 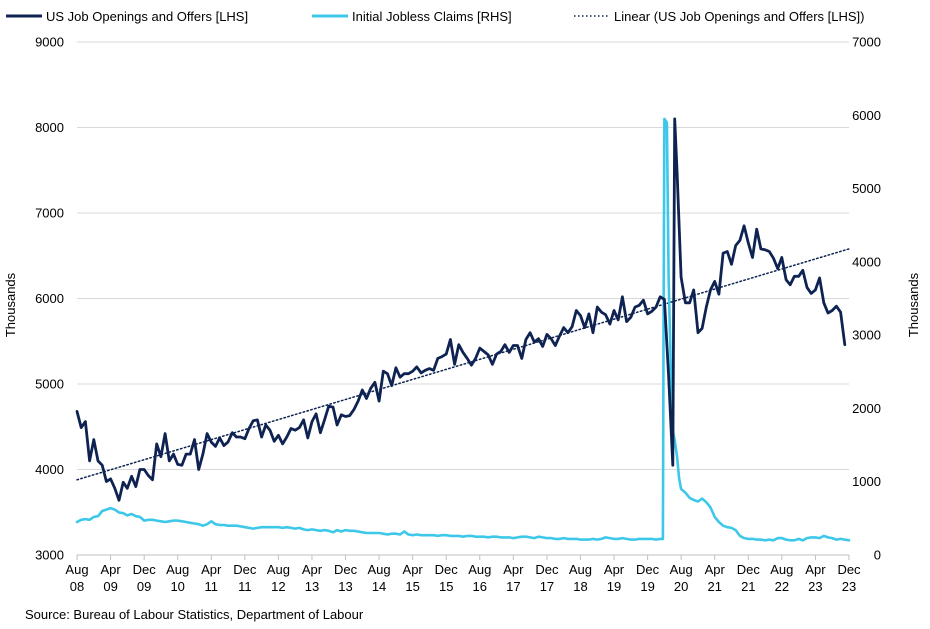 What do you see at coordinates (815, 586) in the screenshot?
I see `x-tick-year-22: 23` at bounding box center [815, 586].